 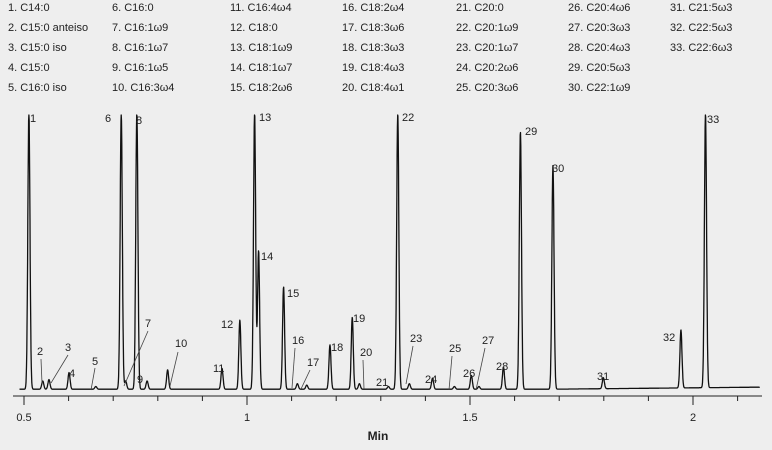 I want to click on legend-entry: 19. C18:4ω3, so click(x=373, y=68).